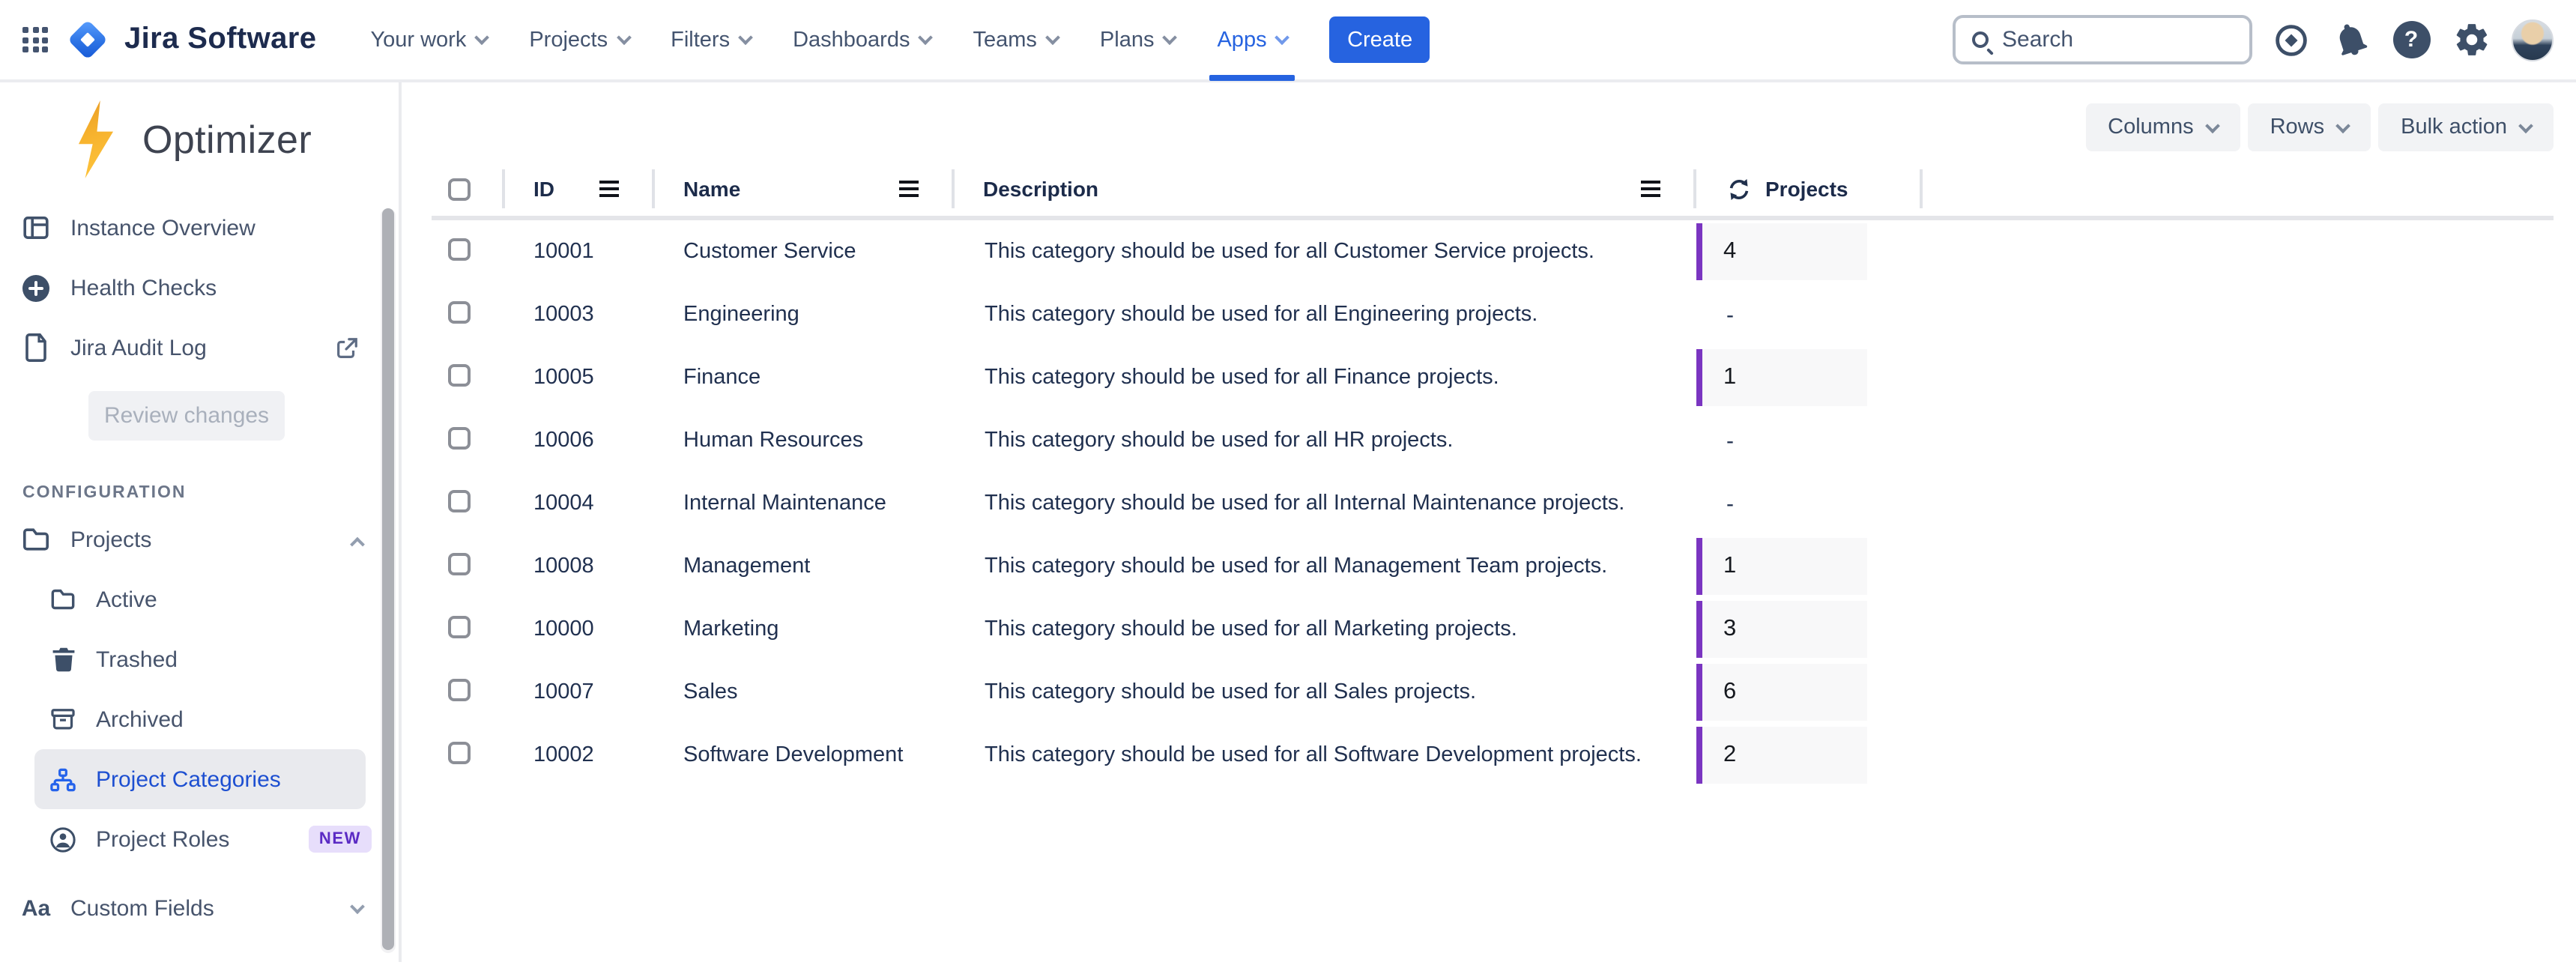  Describe the element at coordinates (1730, 691) in the screenshot. I see `projects-count-value: 6` at that location.